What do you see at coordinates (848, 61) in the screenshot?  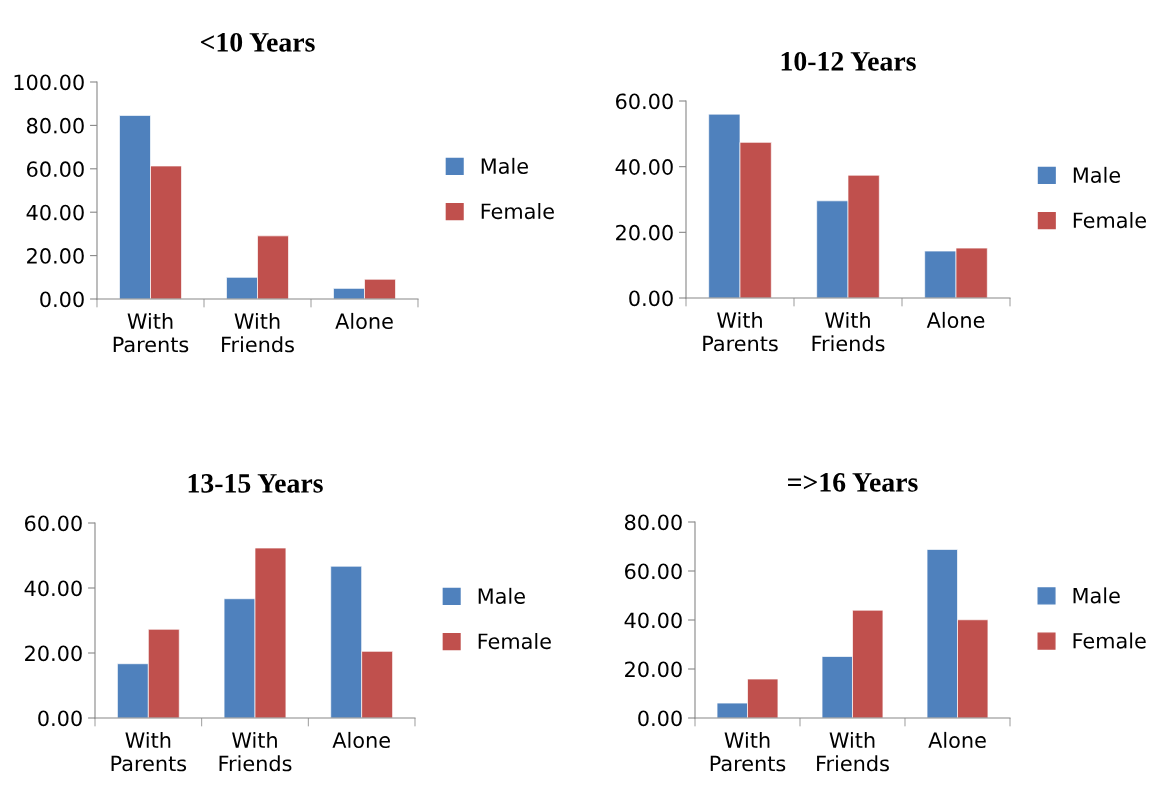 I see `chart-title: 10-12 Years` at bounding box center [848, 61].